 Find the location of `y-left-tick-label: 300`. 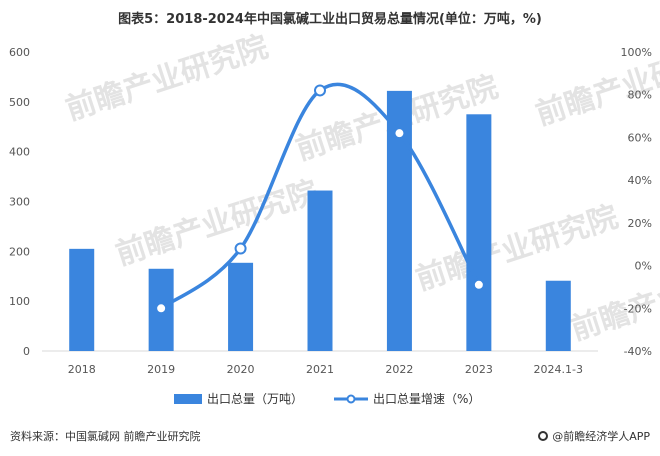

y-left-tick-label: 300 is located at coordinates (19, 202).